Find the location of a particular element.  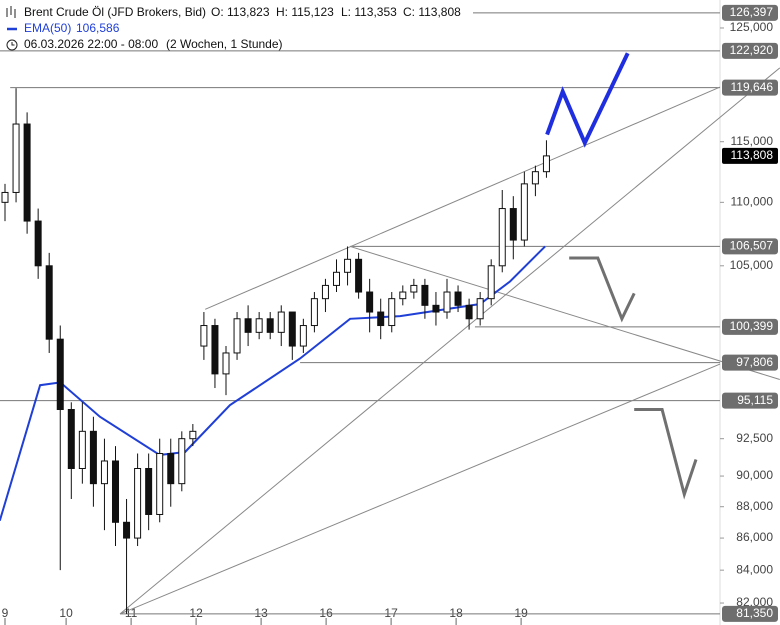

level-label: 95,115 is located at coordinates (755, 400).